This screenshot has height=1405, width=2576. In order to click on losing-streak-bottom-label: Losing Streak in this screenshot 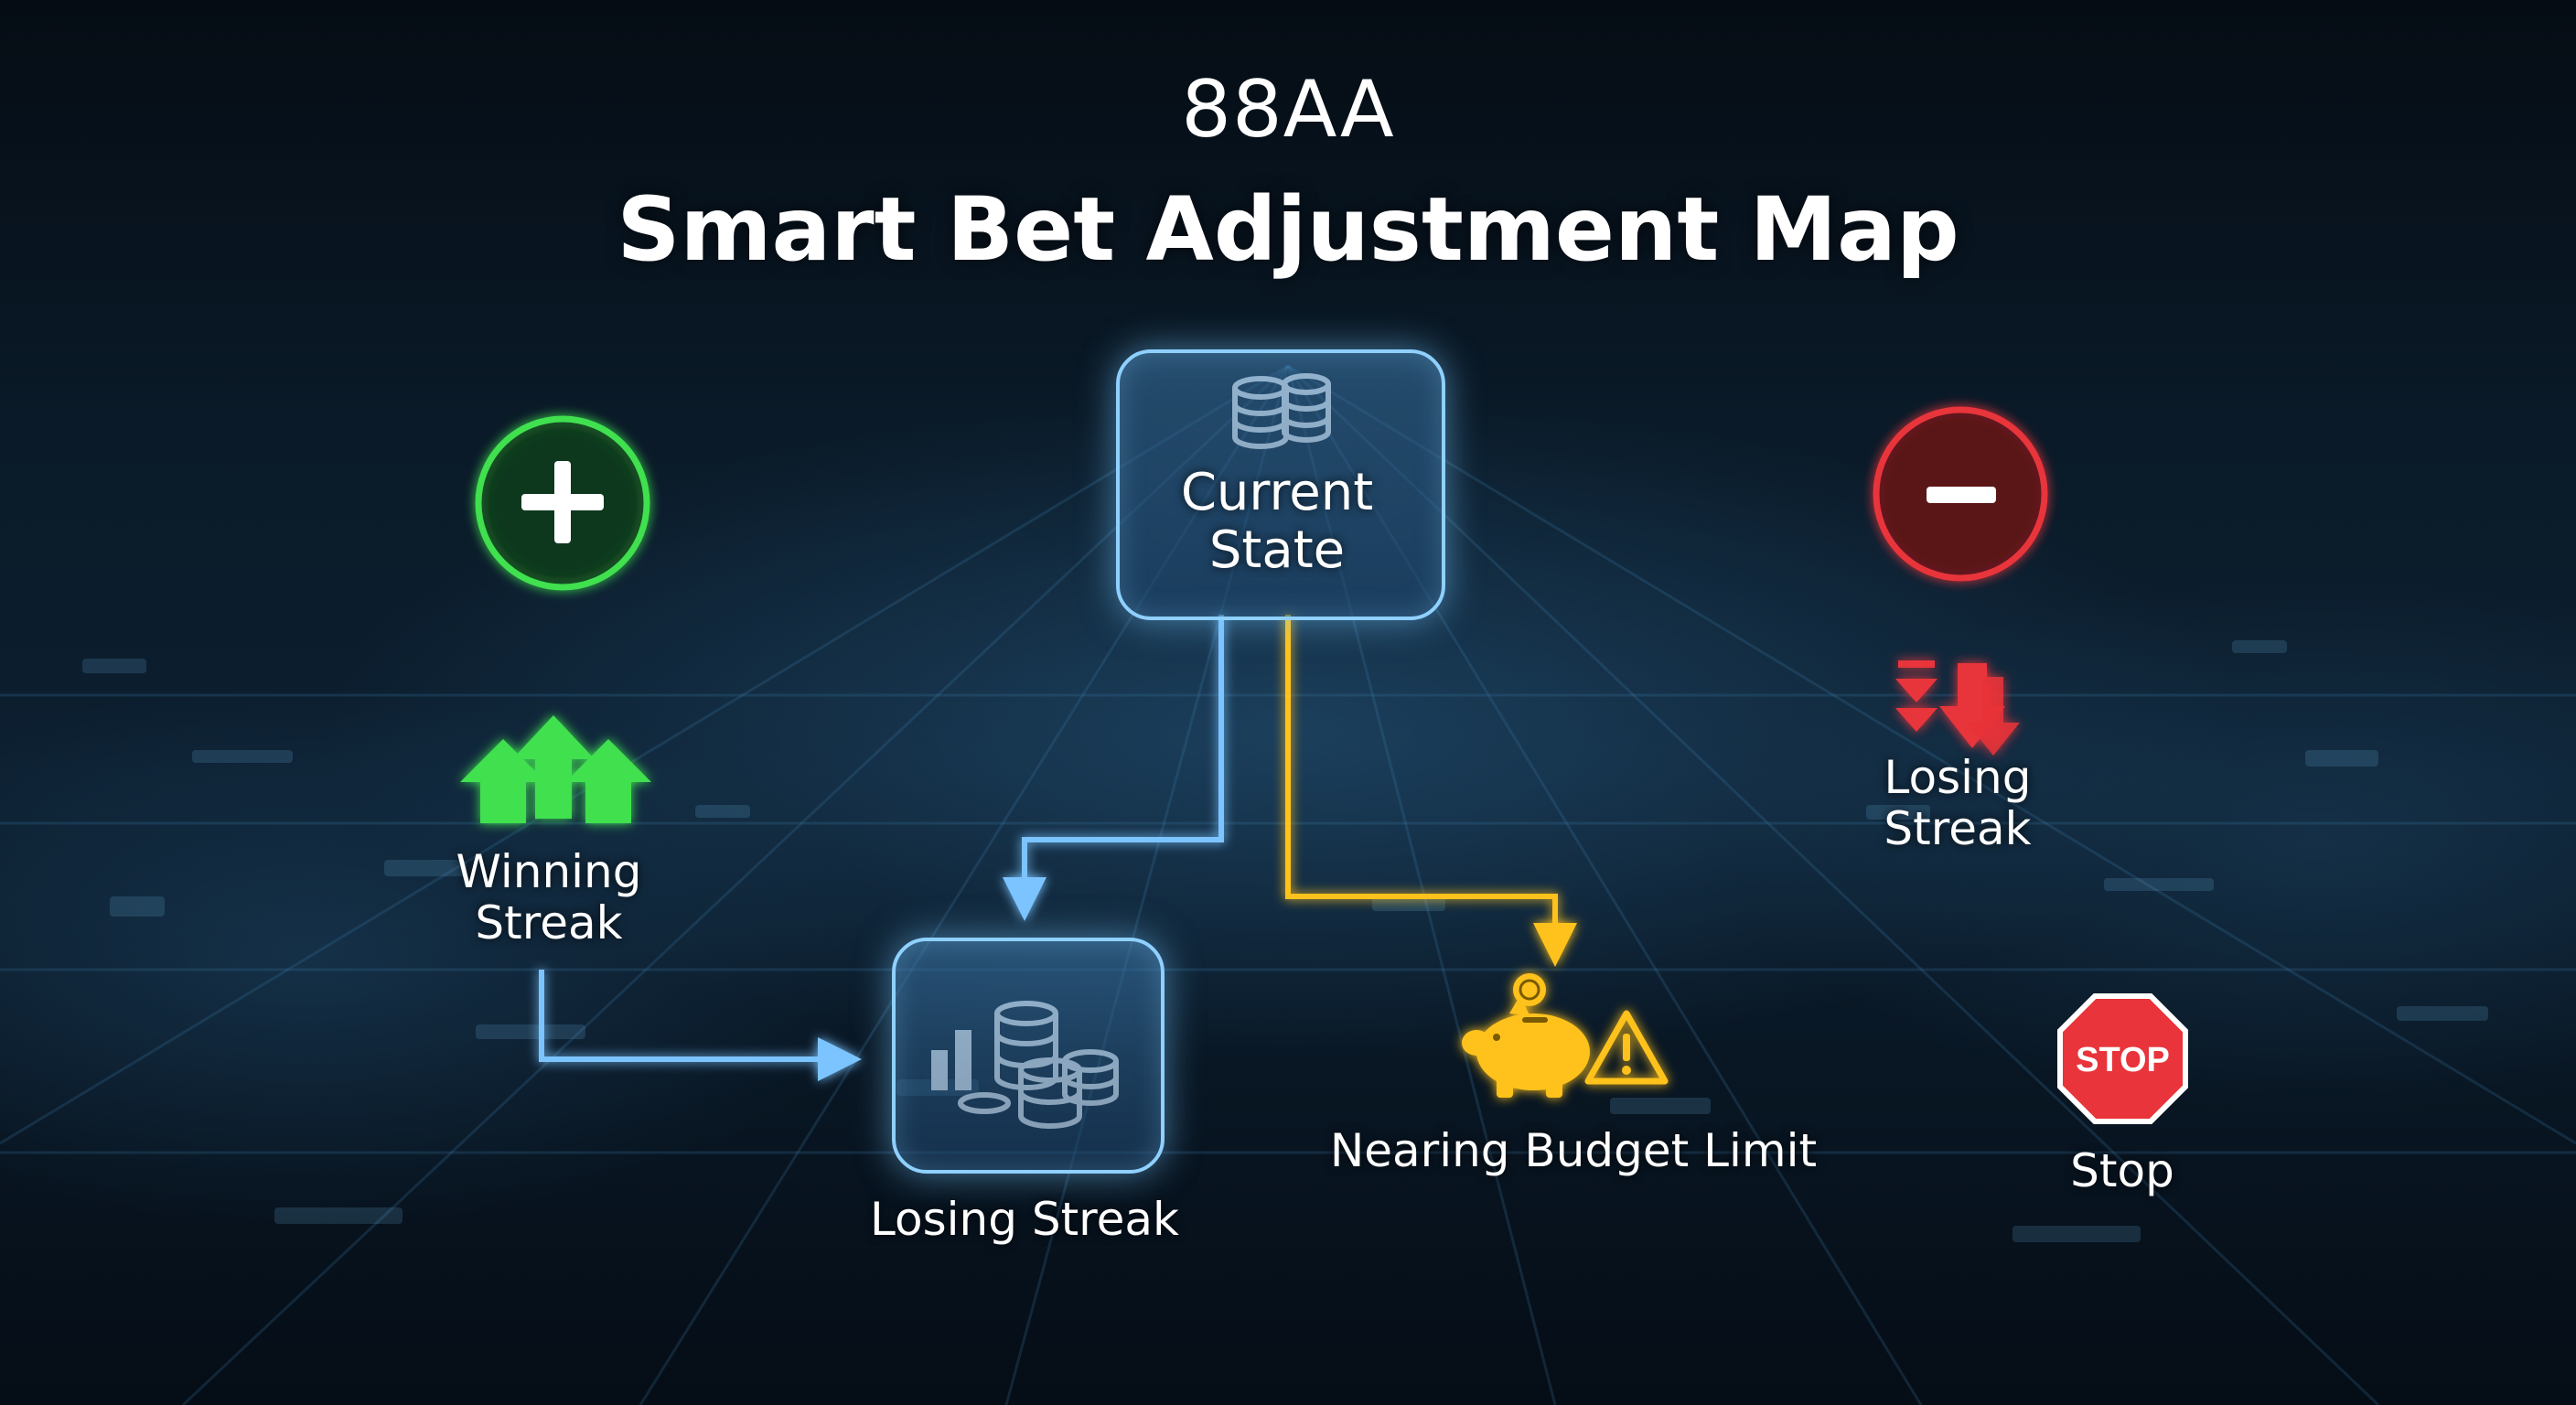, I will do `click(1025, 1219)`.